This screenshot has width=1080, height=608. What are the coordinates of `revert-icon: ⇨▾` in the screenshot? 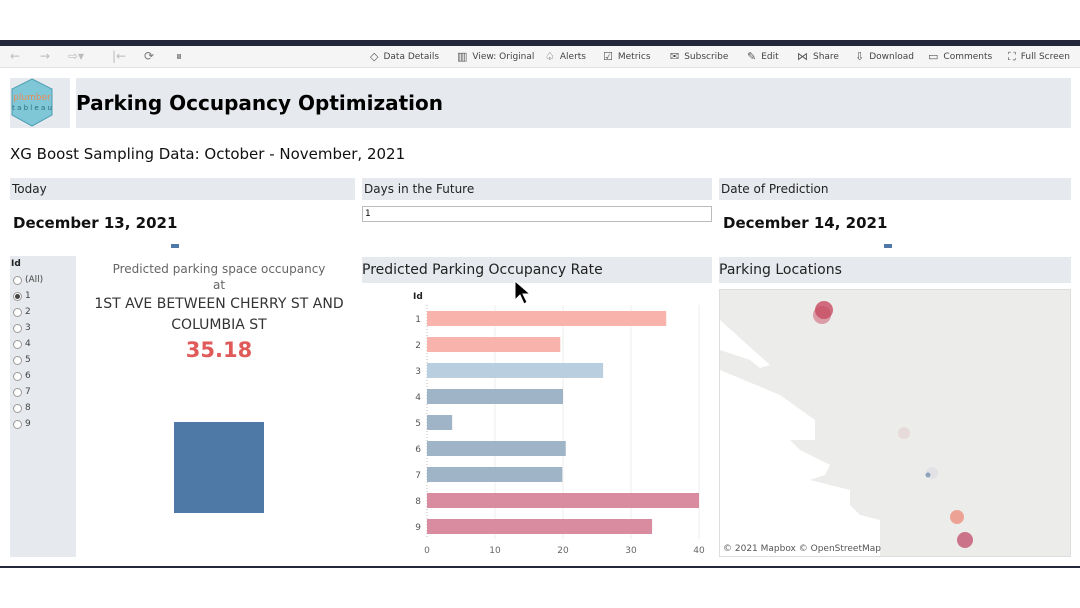 It's located at (76, 56).